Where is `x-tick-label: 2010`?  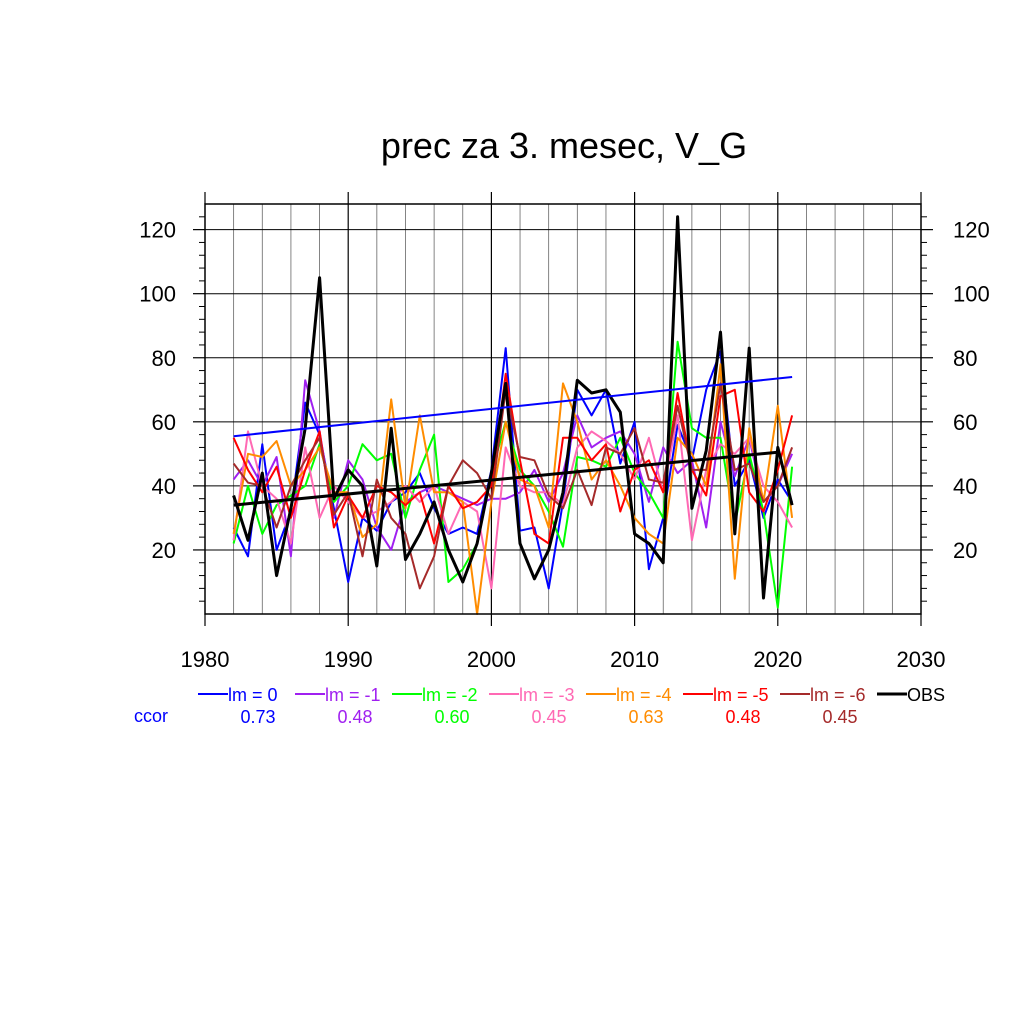 x-tick-label: 2010 is located at coordinates (634, 659).